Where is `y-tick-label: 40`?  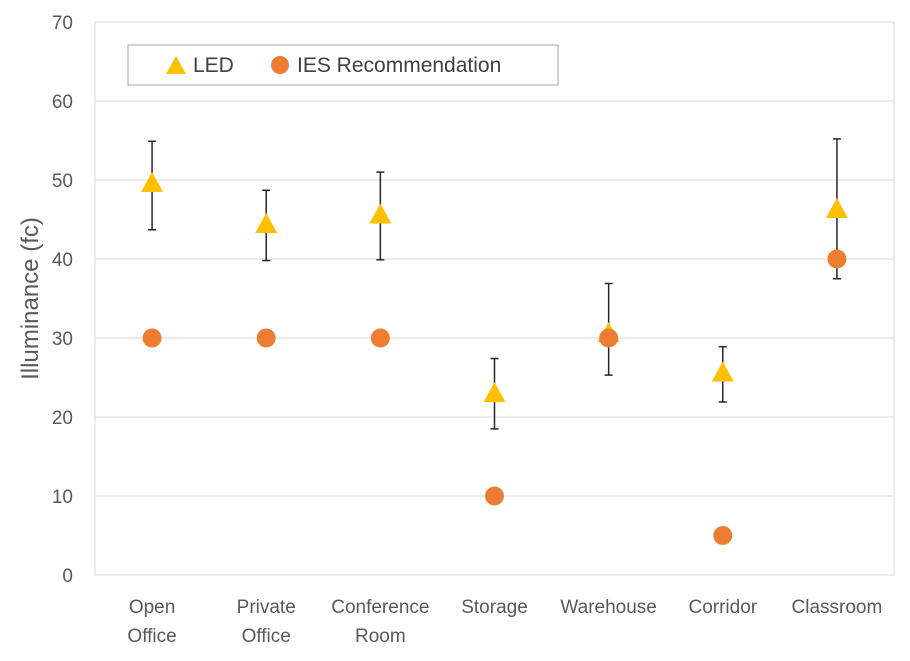 y-tick-label: 40 is located at coordinates (62, 260).